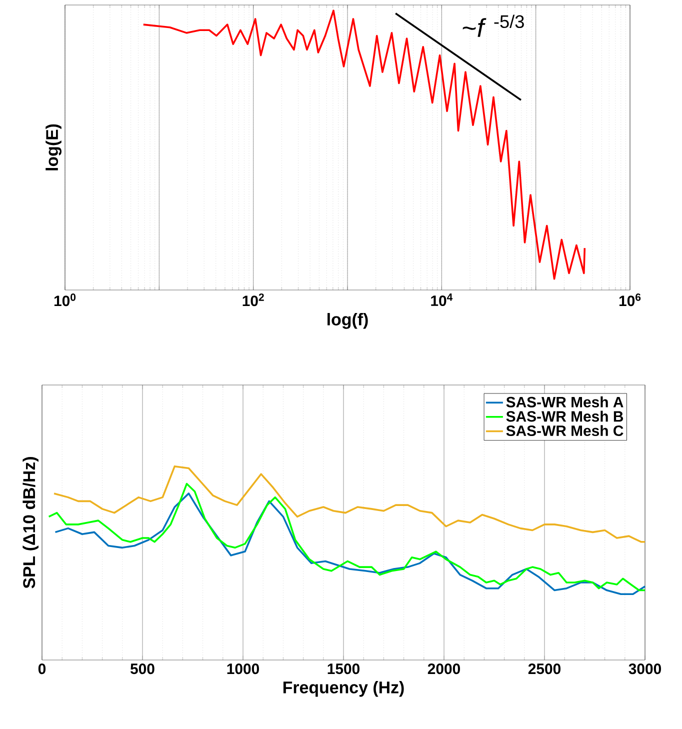  What do you see at coordinates (30, 522) in the screenshot?
I see `y-axis-title: SPL (Δ10 dB/Hz)` at bounding box center [30, 522].